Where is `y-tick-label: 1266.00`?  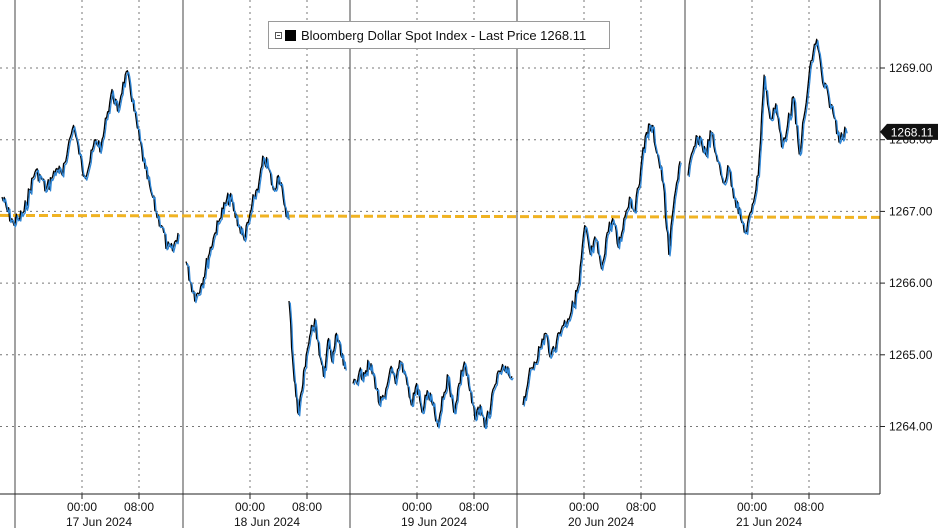 y-tick-label: 1266.00 is located at coordinates (911, 283).